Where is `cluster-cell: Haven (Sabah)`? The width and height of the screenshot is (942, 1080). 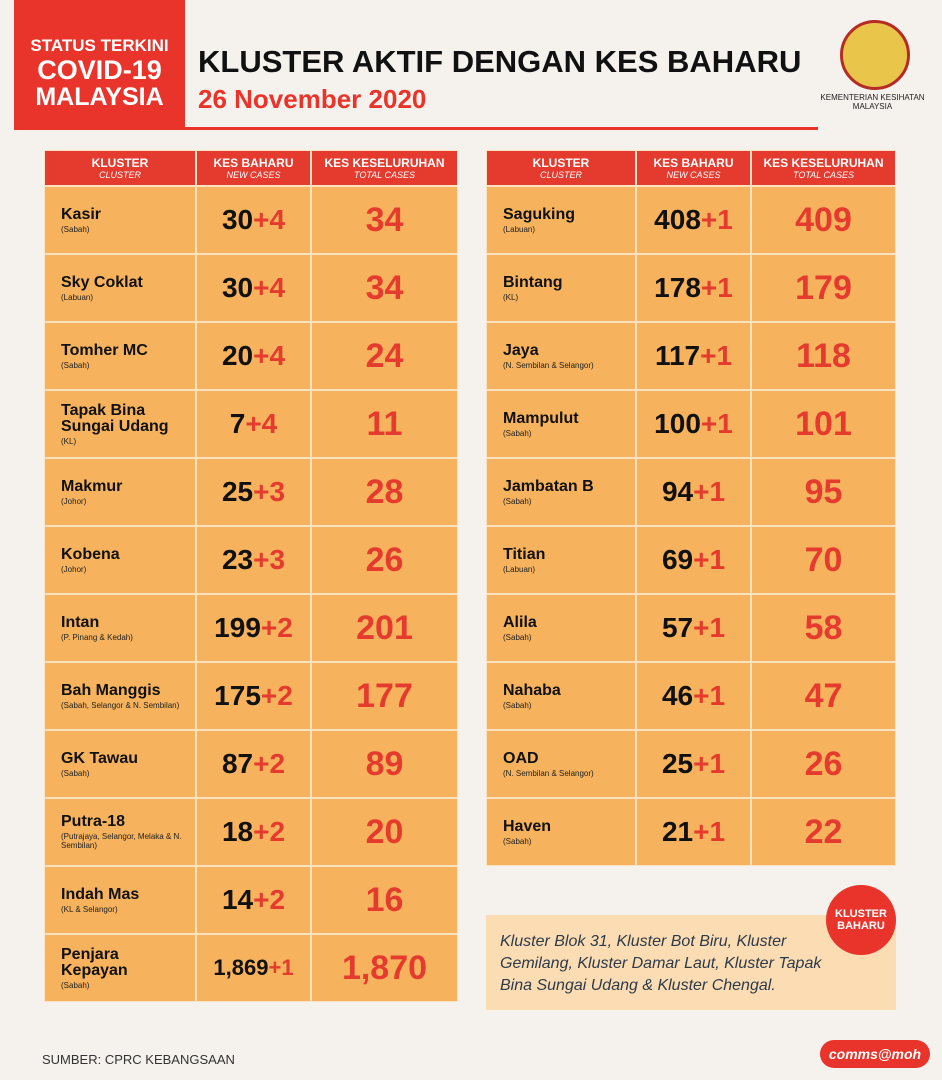 cluster-cell: Haven (Sabah) is located at coordinates (561, 832).